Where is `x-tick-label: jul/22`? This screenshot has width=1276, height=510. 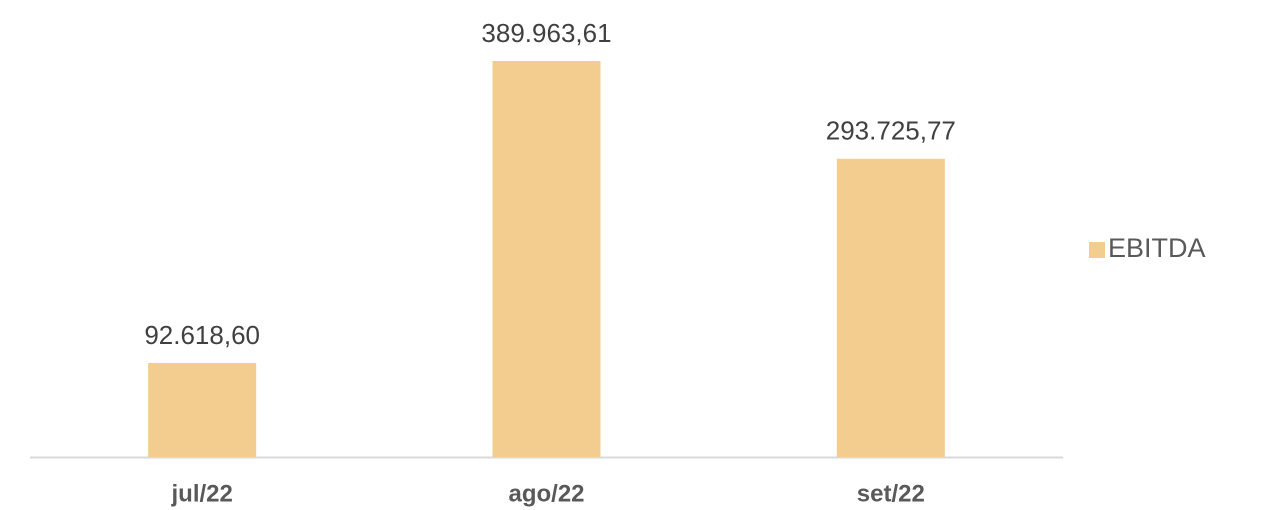 x-tick-label: jul/22 is located at coordinates (201, 493).